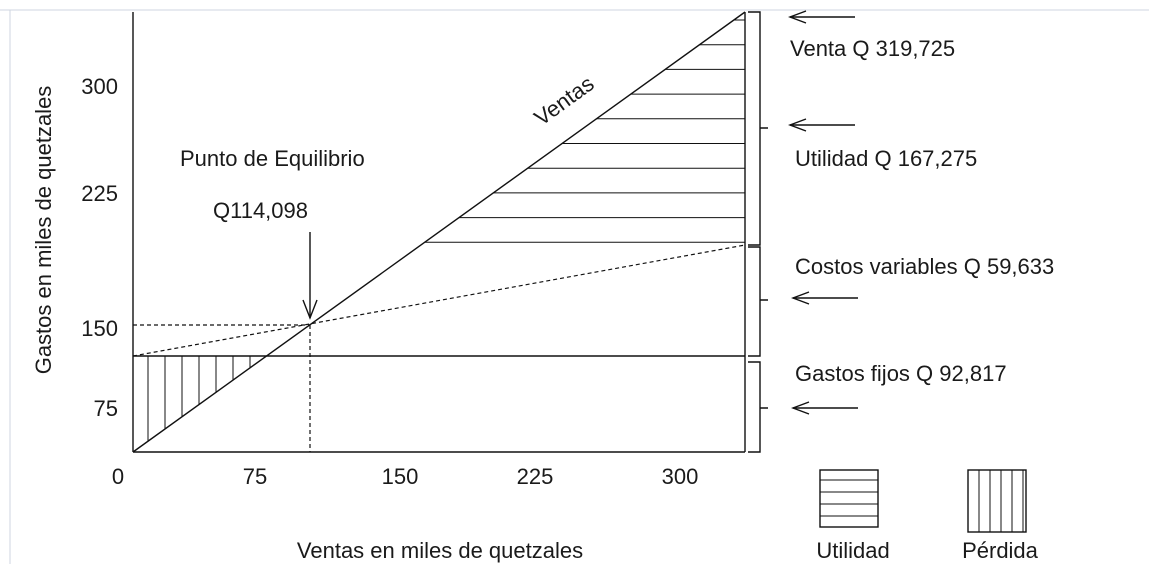 The height and width of the screenshot is (564, 1149). Describe the element at coordinates (924, 266) in the screenshot. I see `annotation: Costos variables Q 59,633` at that location.